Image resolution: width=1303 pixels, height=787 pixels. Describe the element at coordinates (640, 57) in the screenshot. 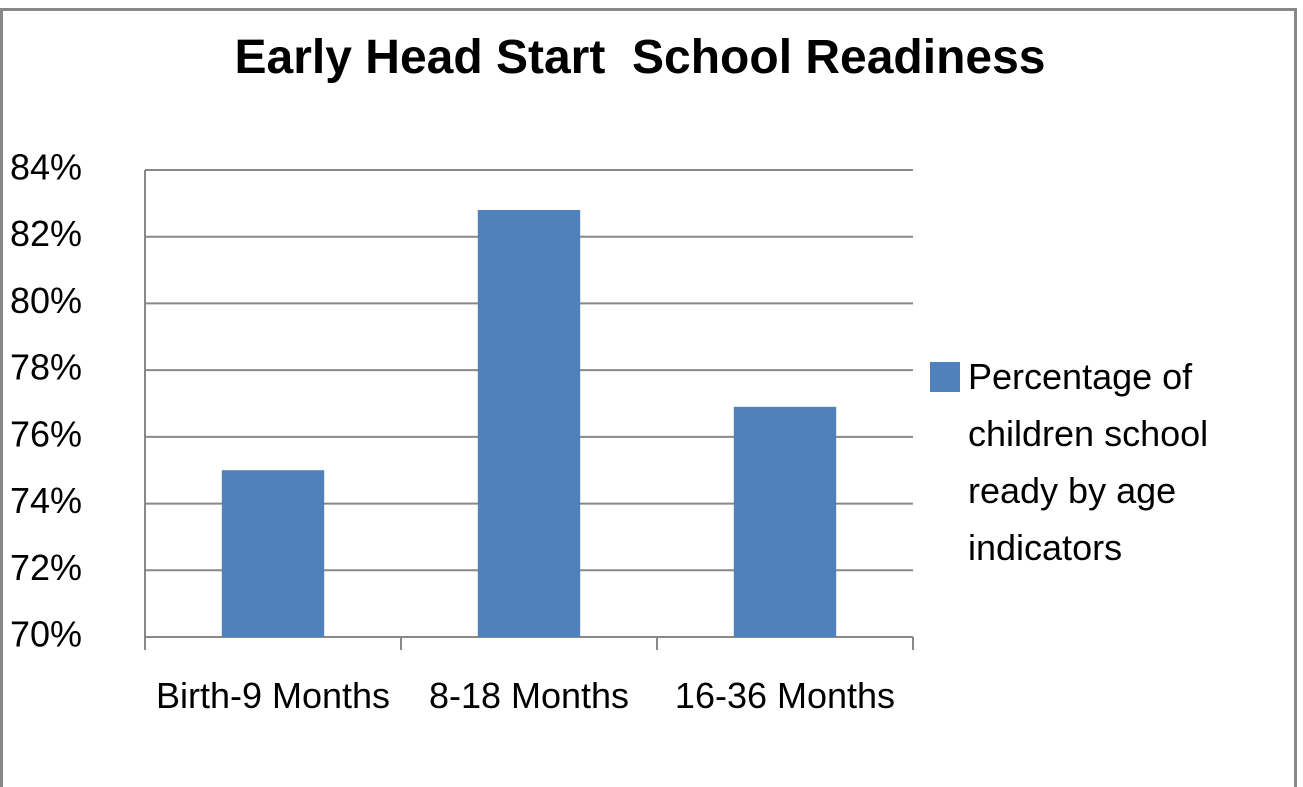

I see `chart-title: Early Head Start School Readiness` at that location.